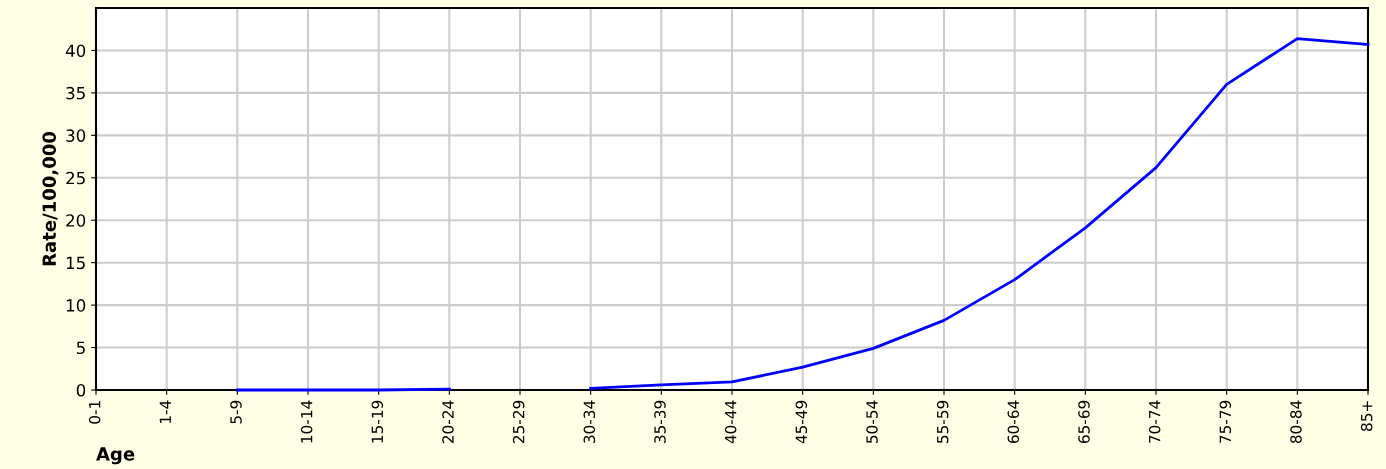 The width and height of the screenshot is (1386, 469). What do you see at coordinates (1366, 416) in the screenshot?
I see `x-tick-label: 85+` at bounding box center [1366, 416].